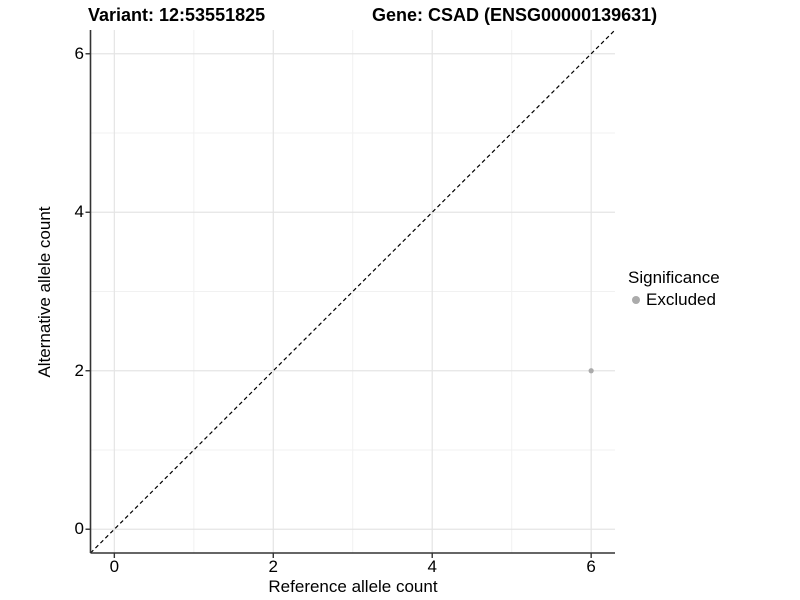 The width and height of the screenshot is (800, 600). I want to click on y-axis-title: Alternative allele count, so click(44, 292).